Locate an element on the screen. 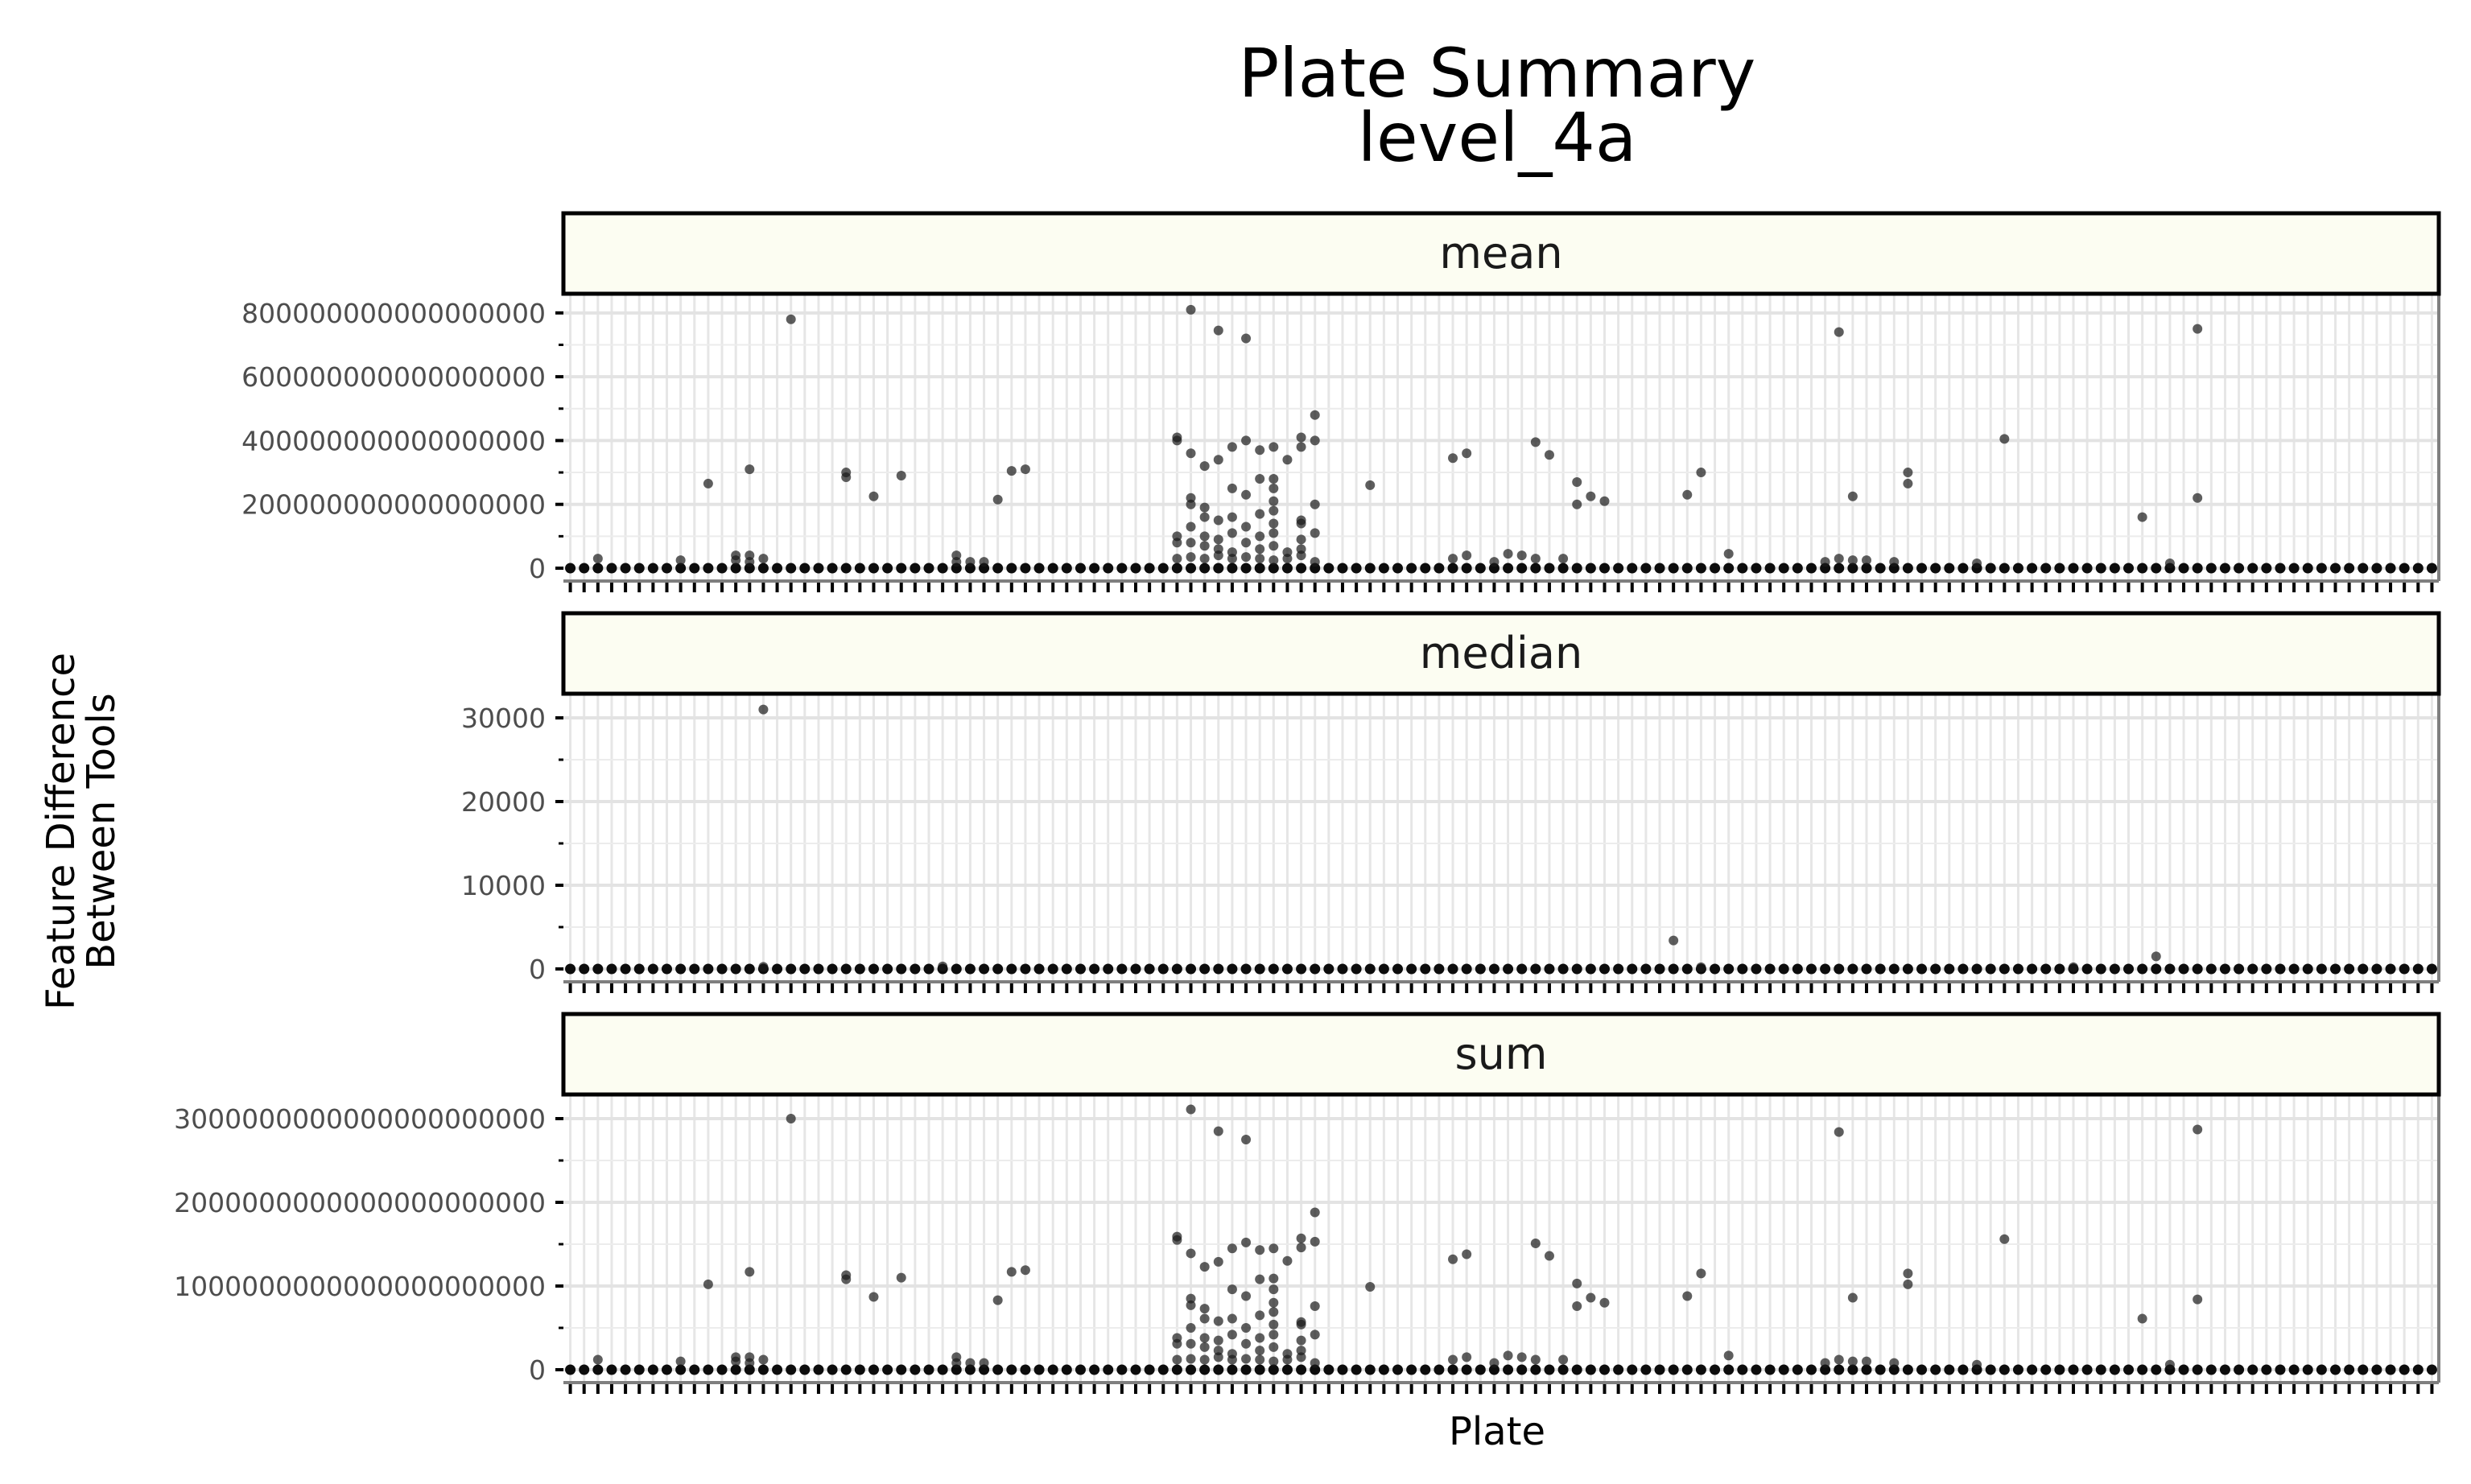 The image size is (2471, 1484). y-axis-title: Feature Difference Between Tools is located at coordinates (81, 832).